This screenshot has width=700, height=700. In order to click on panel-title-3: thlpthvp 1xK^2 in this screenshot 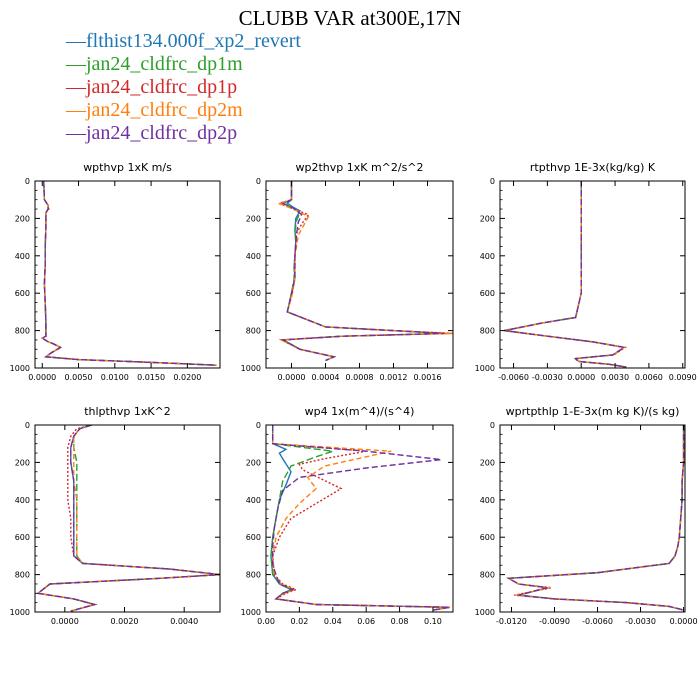, I will do `click(127, 411)`.